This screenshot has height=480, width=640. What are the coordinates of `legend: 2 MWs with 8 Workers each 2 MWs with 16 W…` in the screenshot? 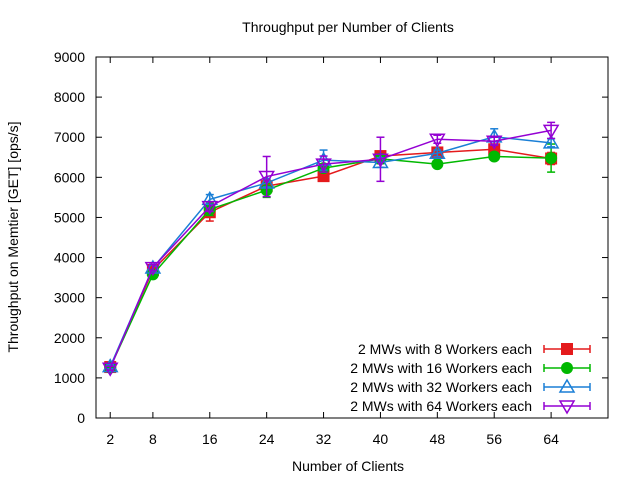 It's located at (470, 378).